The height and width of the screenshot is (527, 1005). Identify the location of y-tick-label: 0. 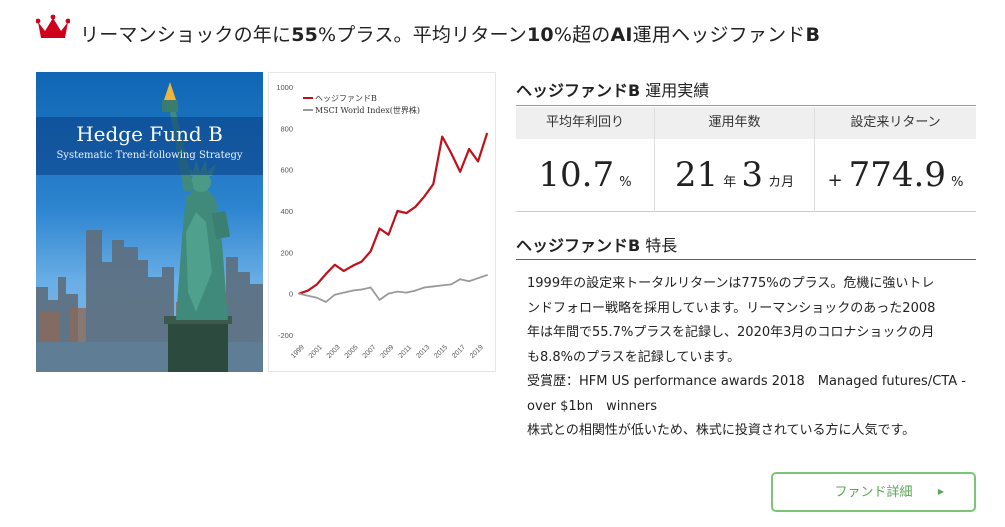
(291, 294).